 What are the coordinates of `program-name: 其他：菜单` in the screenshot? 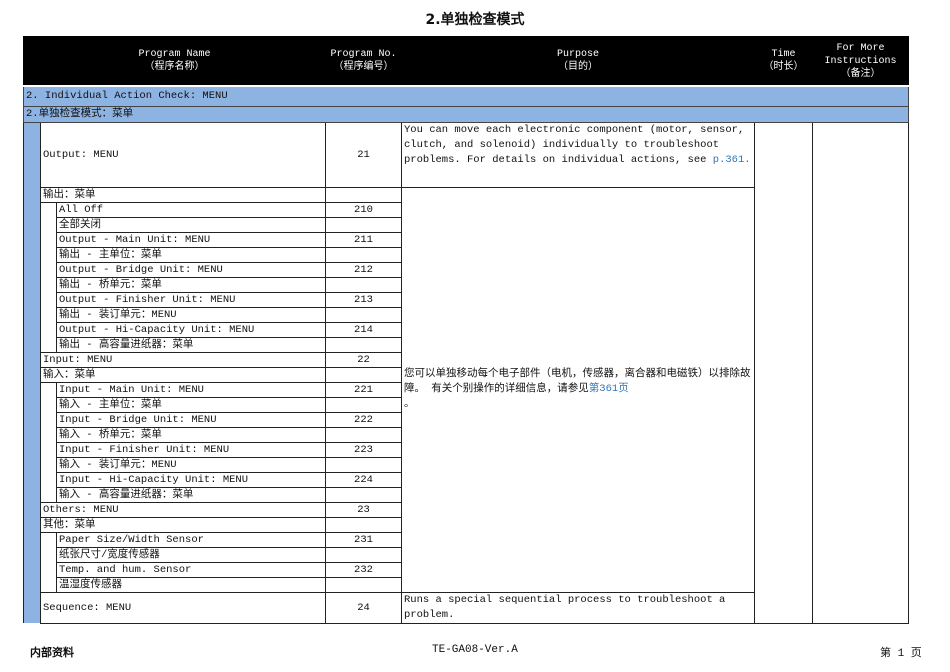 It's located at (183, 524).